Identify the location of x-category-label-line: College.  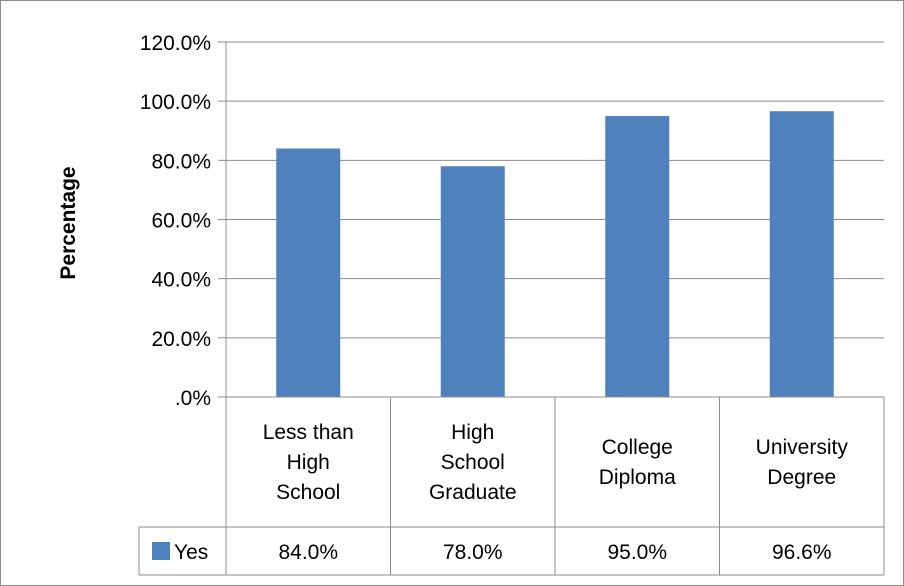
(637, 447).